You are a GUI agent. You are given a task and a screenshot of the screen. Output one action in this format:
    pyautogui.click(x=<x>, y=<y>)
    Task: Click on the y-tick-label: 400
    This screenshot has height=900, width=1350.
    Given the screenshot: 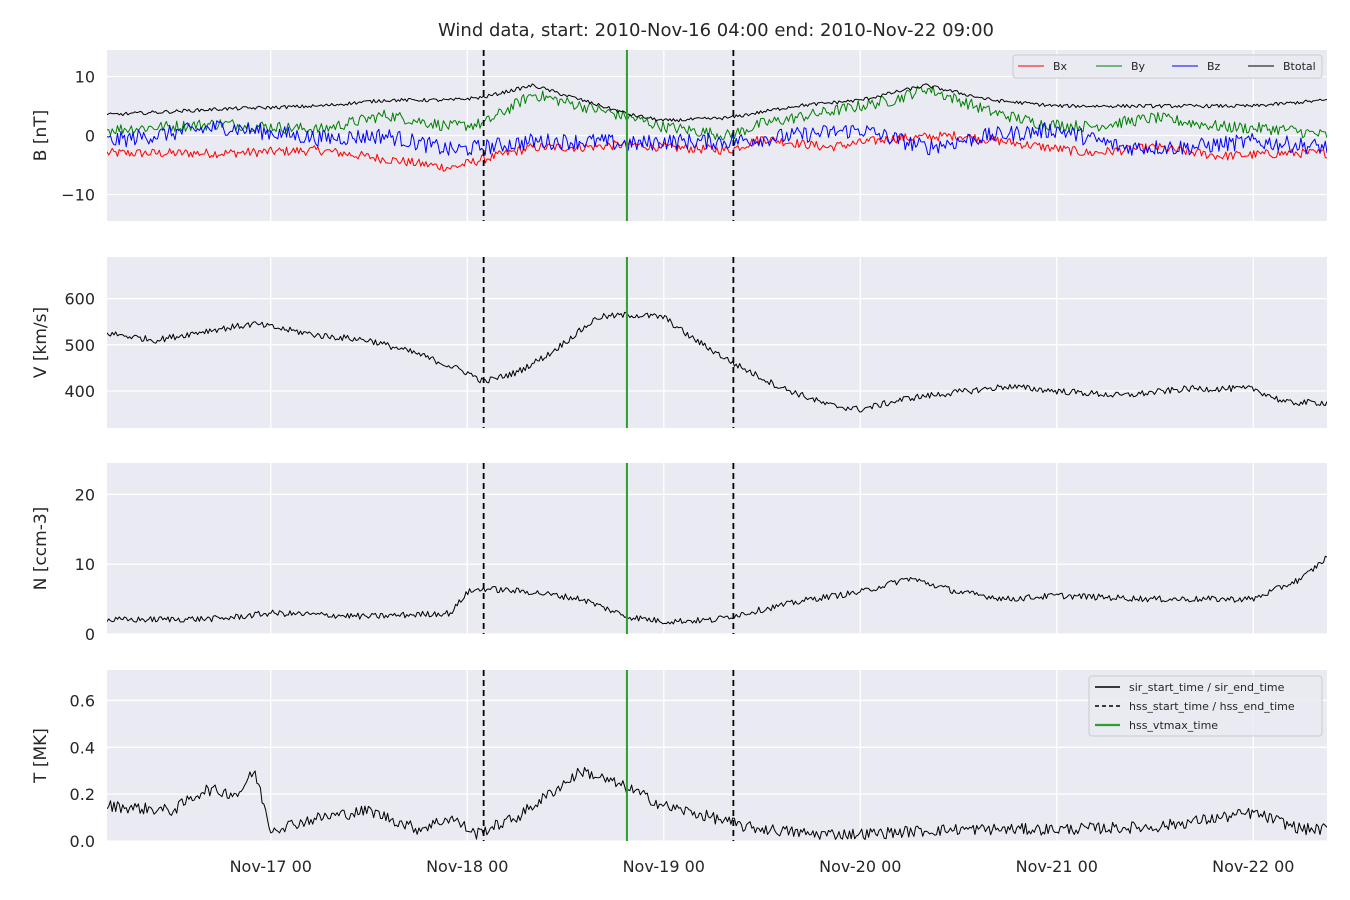 What is the action you would take?
    pyautogui.click(x=79, y=391)
    